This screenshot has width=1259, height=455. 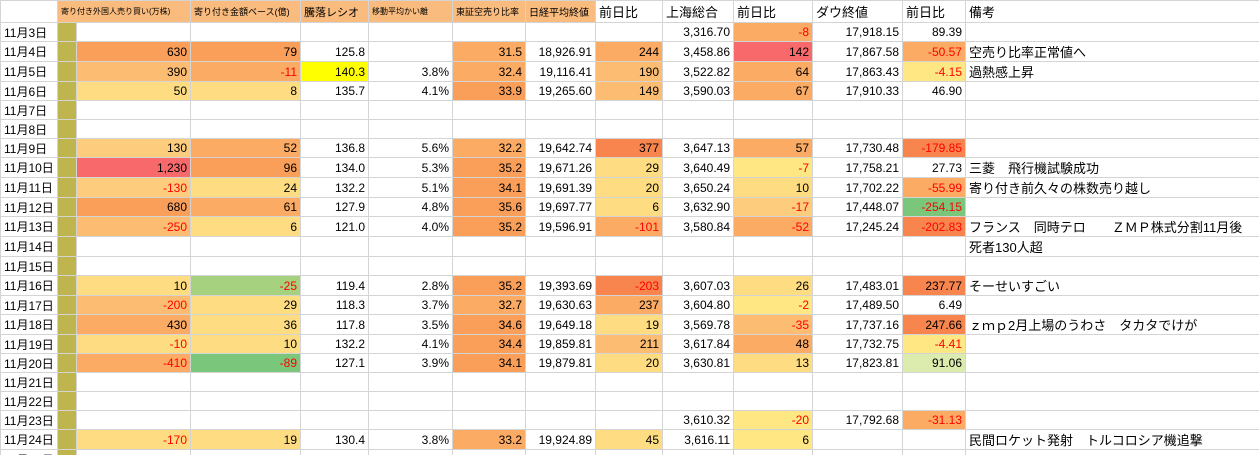 What do you see at coordinates (858, 344) in the screenshot?
I see `value-cell: 17,732.75` at bounding box center [858, 344].